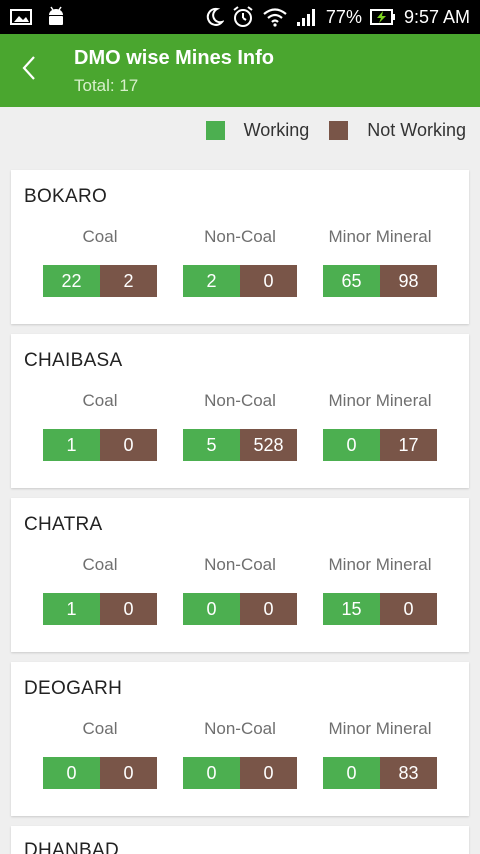  Describe the element at coordinates (326, 130) in the screenshot. I see `legend: Working Not Working` at that location.